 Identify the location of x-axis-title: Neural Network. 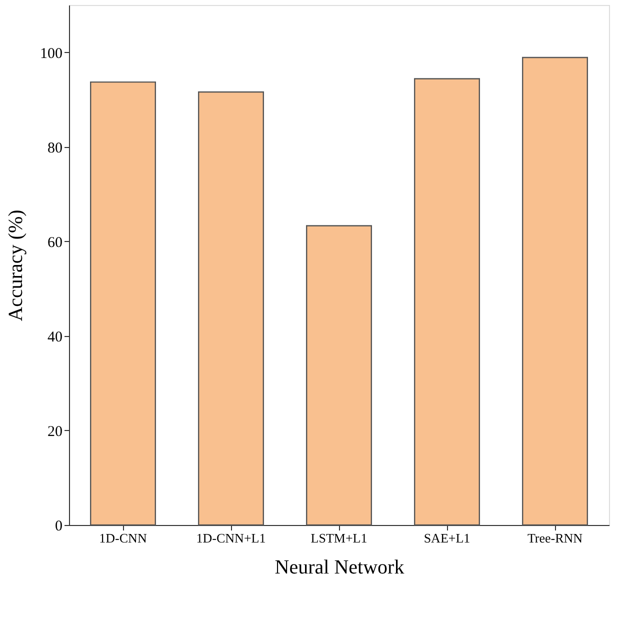
(339, 567).